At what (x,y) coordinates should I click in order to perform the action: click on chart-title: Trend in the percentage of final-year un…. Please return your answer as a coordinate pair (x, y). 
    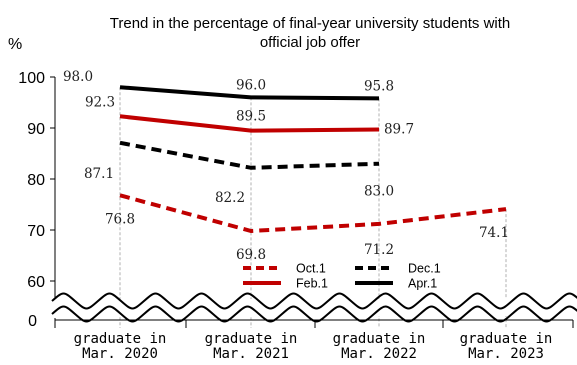
    Looking at the image, I should click on (310, 33).